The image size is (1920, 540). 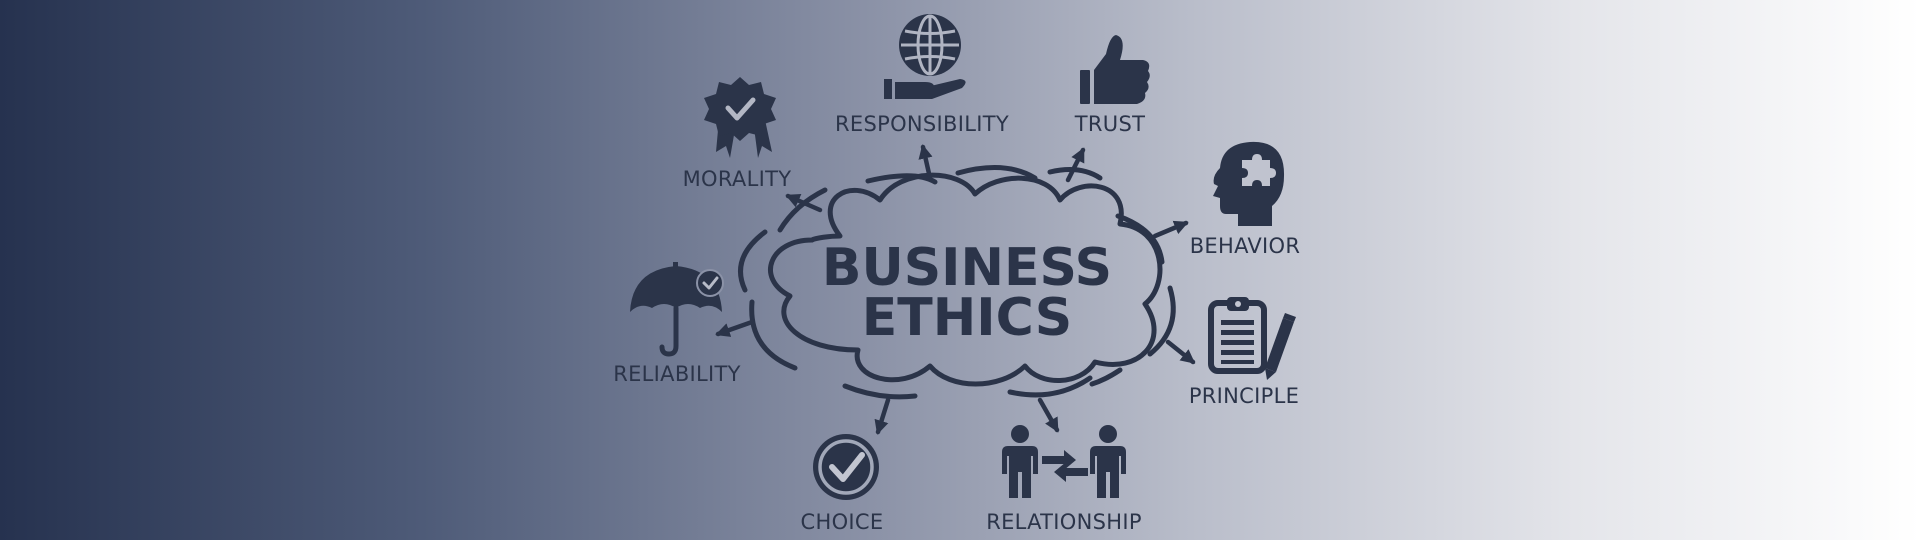 I want to click on label-choice: CHOICE, so click(x=842, y=522).